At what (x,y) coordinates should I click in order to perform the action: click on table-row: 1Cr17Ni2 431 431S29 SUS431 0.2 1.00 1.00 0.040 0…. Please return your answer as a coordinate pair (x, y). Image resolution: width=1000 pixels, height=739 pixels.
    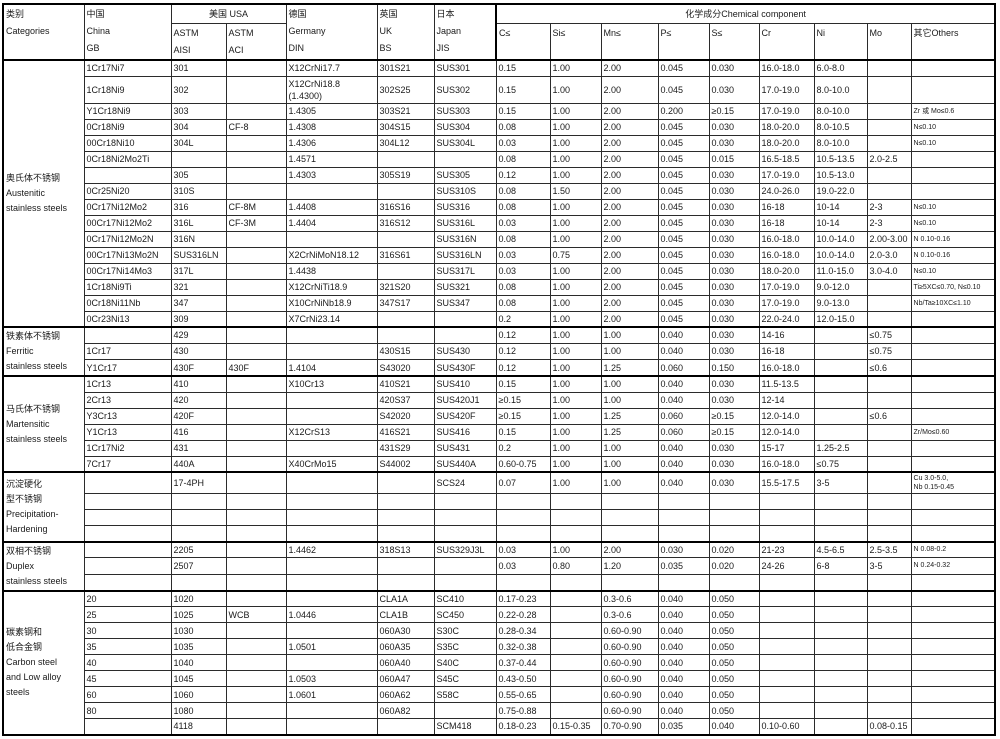
    Looking at the image, I should click on (499, 448).